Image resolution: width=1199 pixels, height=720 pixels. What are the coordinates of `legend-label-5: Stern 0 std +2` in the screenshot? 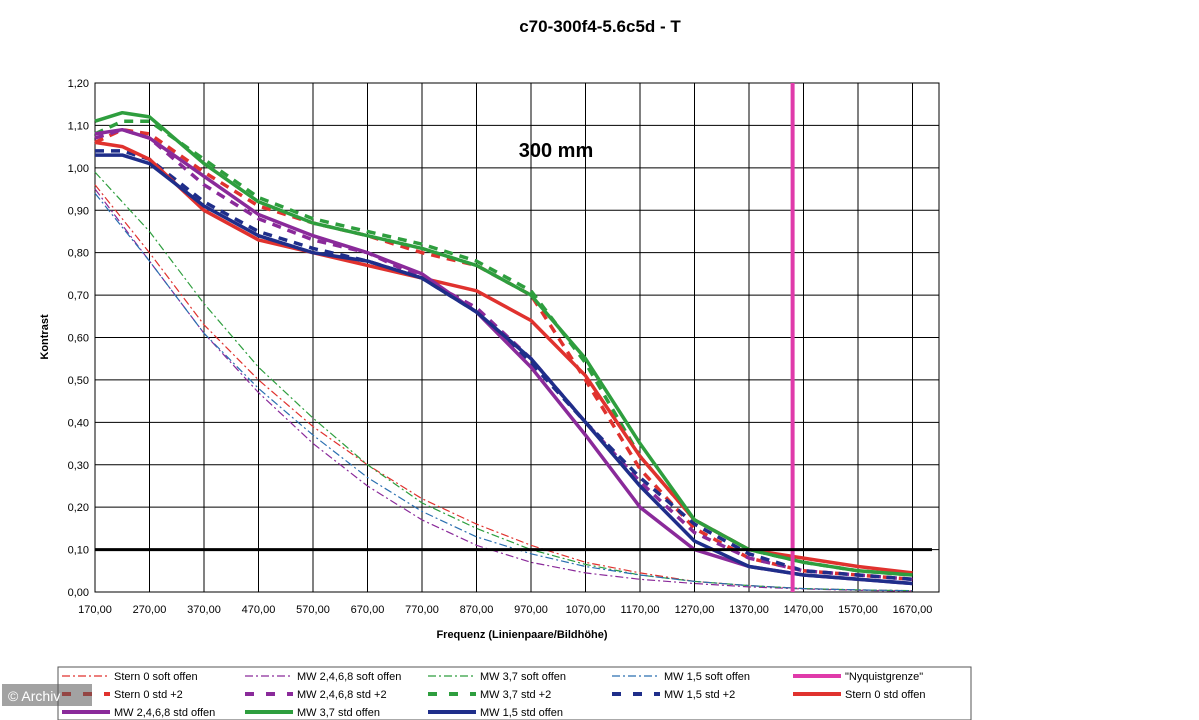 It's located at (148, 695).